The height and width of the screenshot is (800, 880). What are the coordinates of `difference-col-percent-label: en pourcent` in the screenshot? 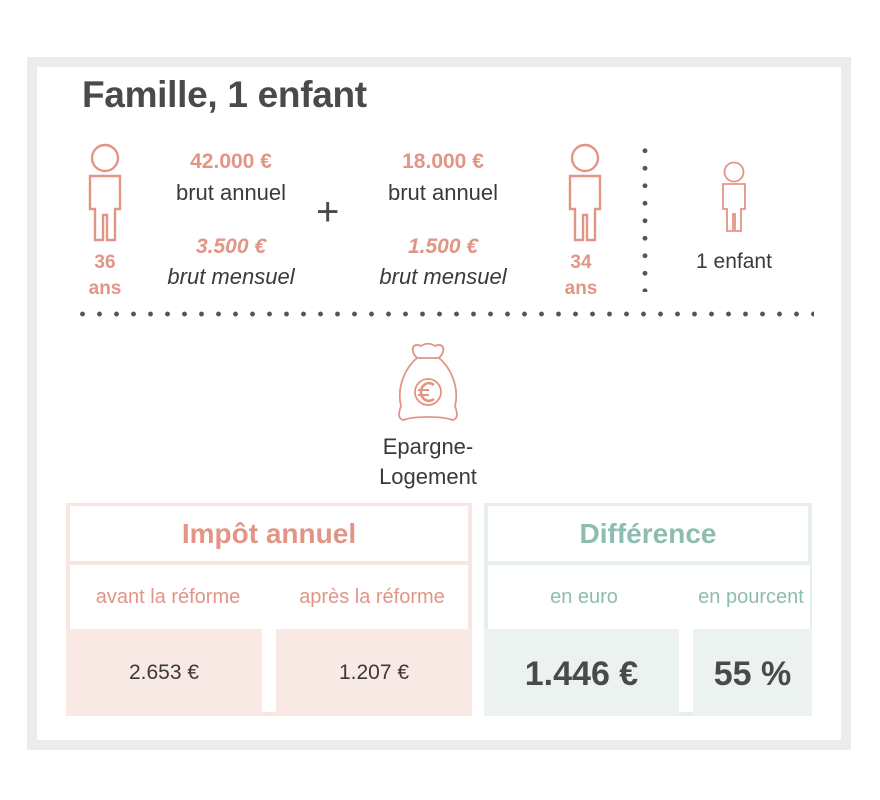 It's located at (751, 597).